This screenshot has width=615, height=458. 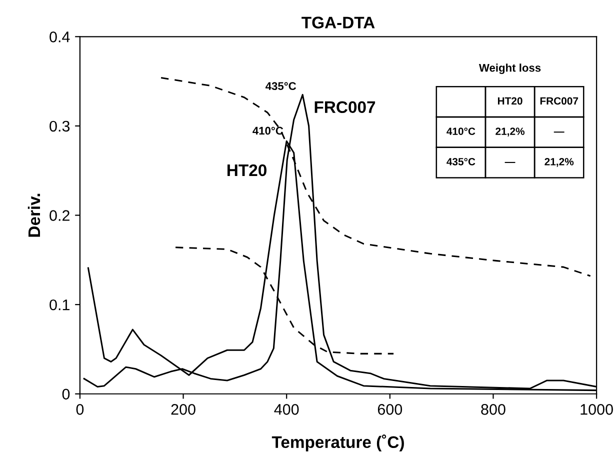 I want to click on x-tick-label: 1000, so click(x=596, y=409).